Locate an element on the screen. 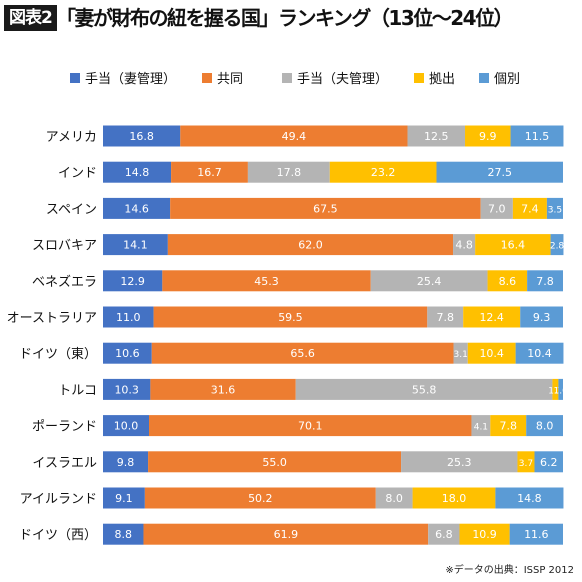 Image resolution: width=582 pixels, height=582 pixels. data-label: 4.1 is located at coordinates (481, 428).